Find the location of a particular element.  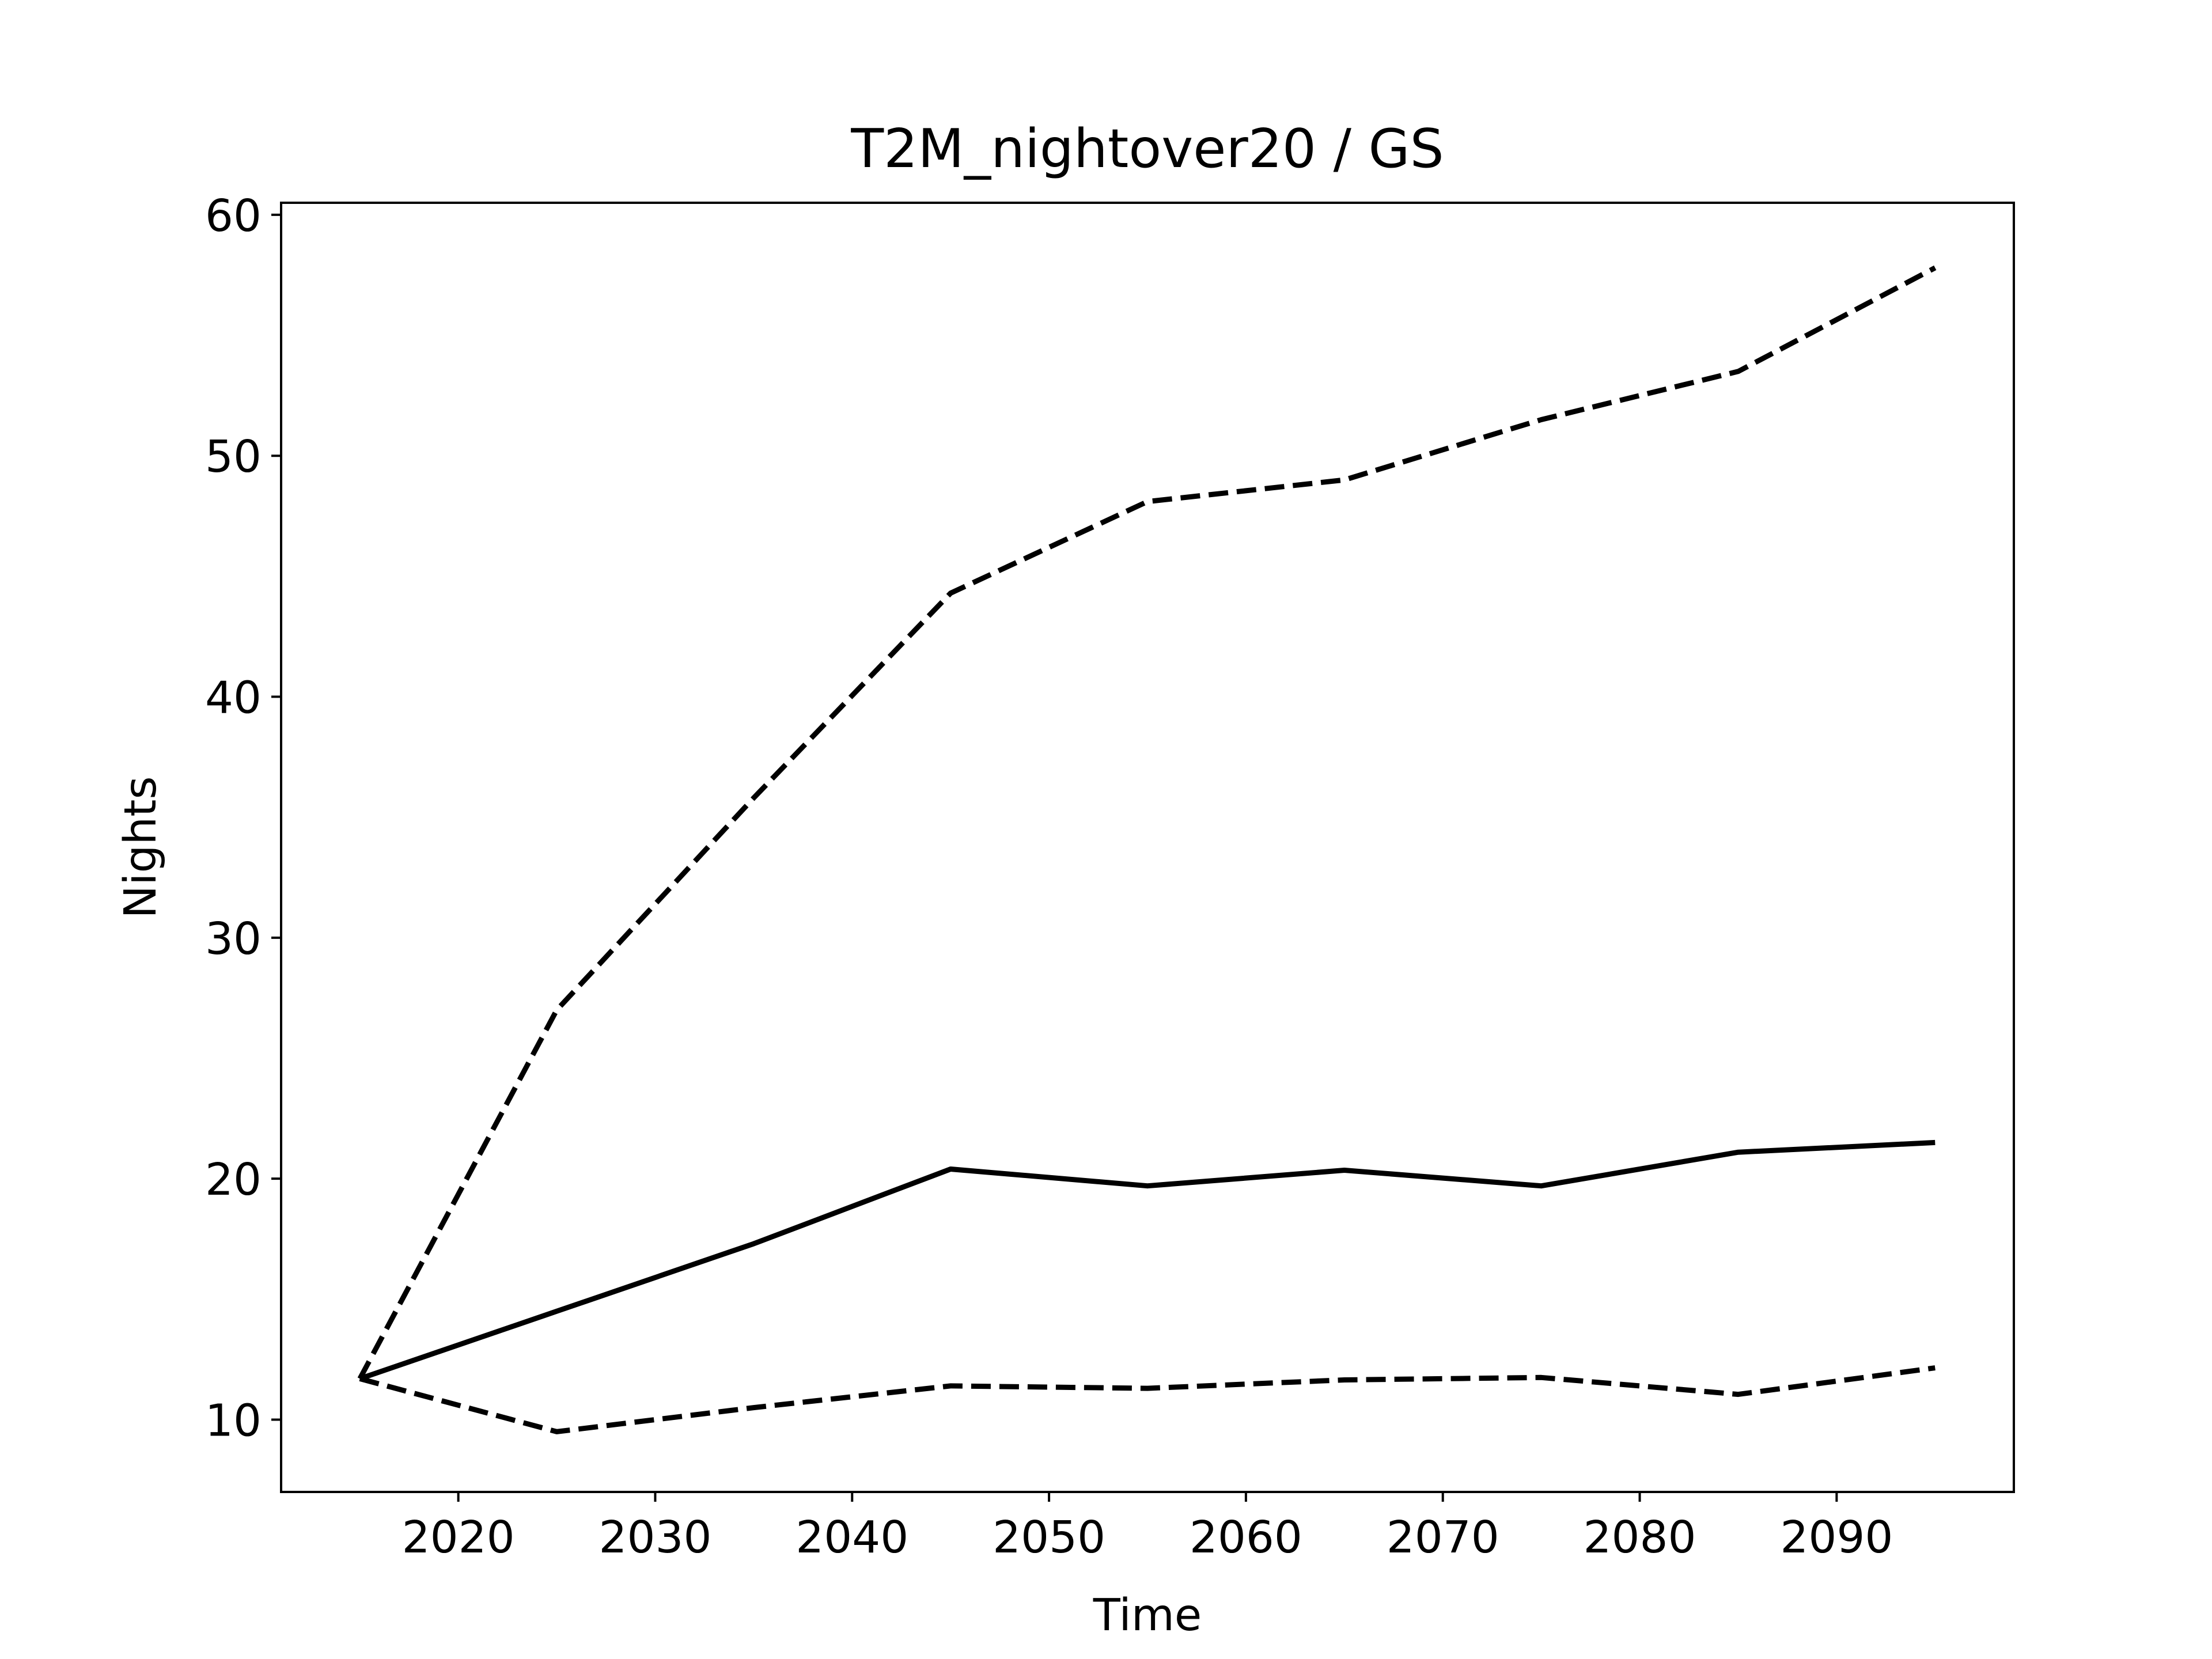

y-tick-label: 60 is located at coordinates (233, 216).